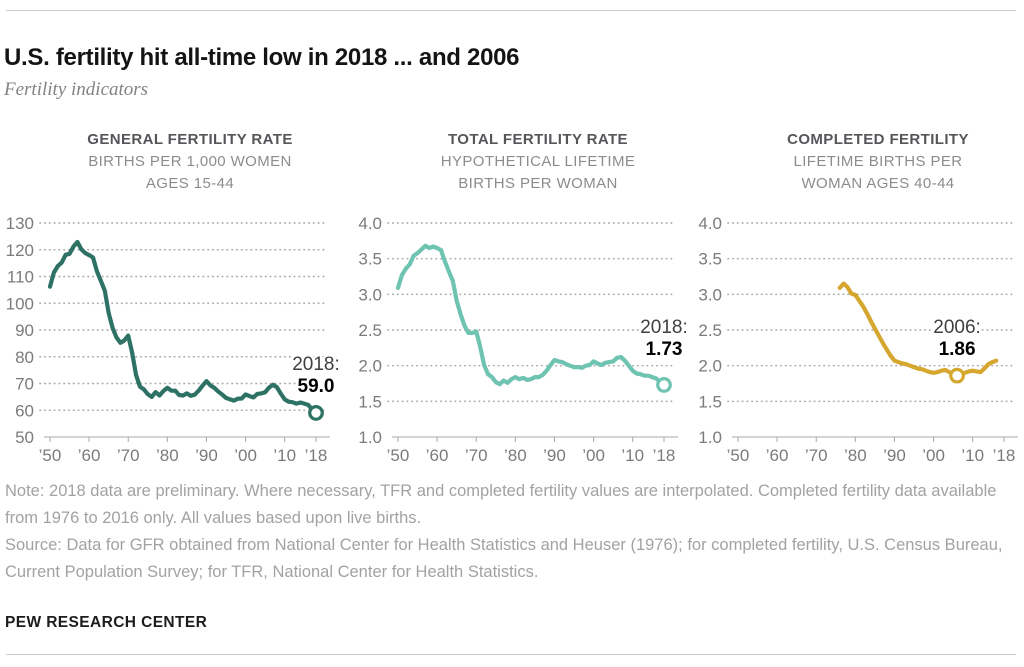  What do you see at coordinates (190, 183) in the screenshot?
I see `chart-subtitle-line: AGES 15-44` at bounding box center [190, 183].